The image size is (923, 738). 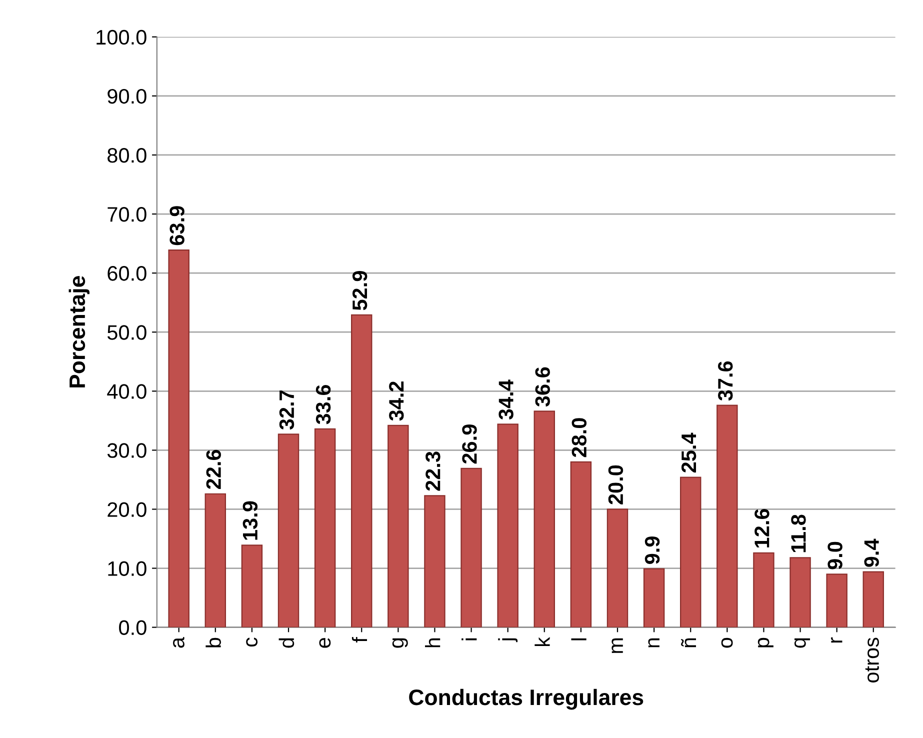 I want to click on data-label: 26.9, so click(x=469, y=444).